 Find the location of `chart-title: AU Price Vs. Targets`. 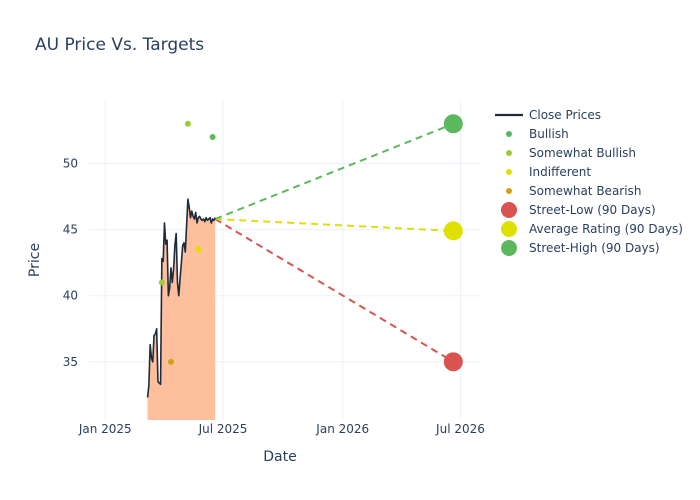

chart-title: AU Price Vs. Targets is located at coordinates (119, 45).